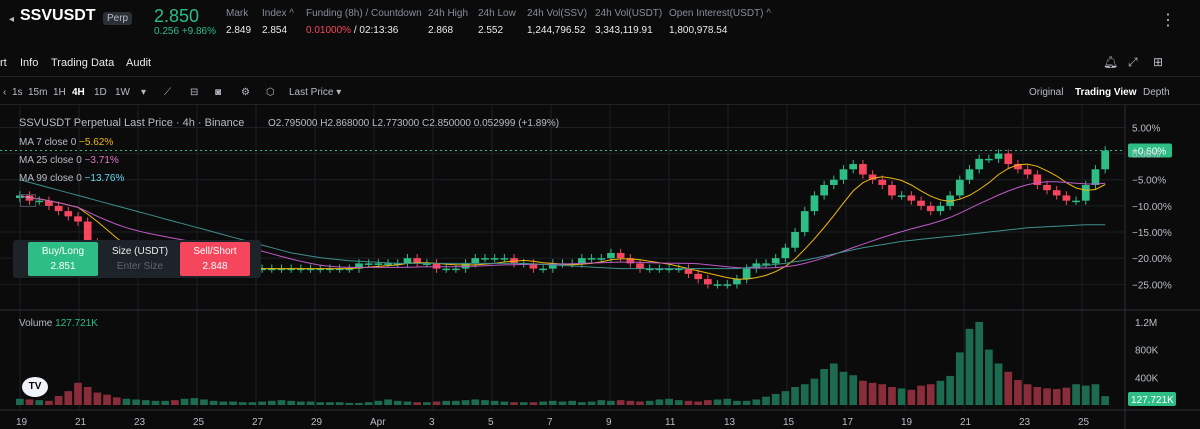 Image resolution: width=1200 pixels, height=429 pixels. I want to click on hexagon-icon: ⬡, so click(270, 92).